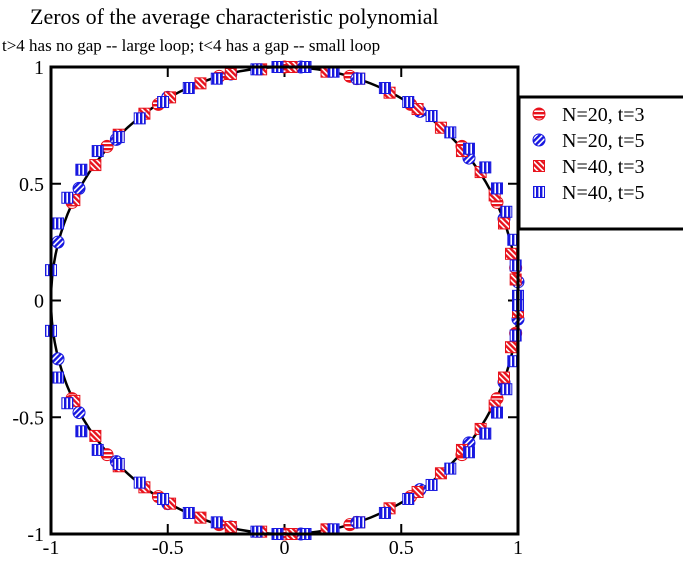 Image resolution: width=683 pixels, height=568 pixels. I want to click on legend: N=20, t=3 N=20, t=5 N=40, t=3 N=40, t=5, so click(600, 163).